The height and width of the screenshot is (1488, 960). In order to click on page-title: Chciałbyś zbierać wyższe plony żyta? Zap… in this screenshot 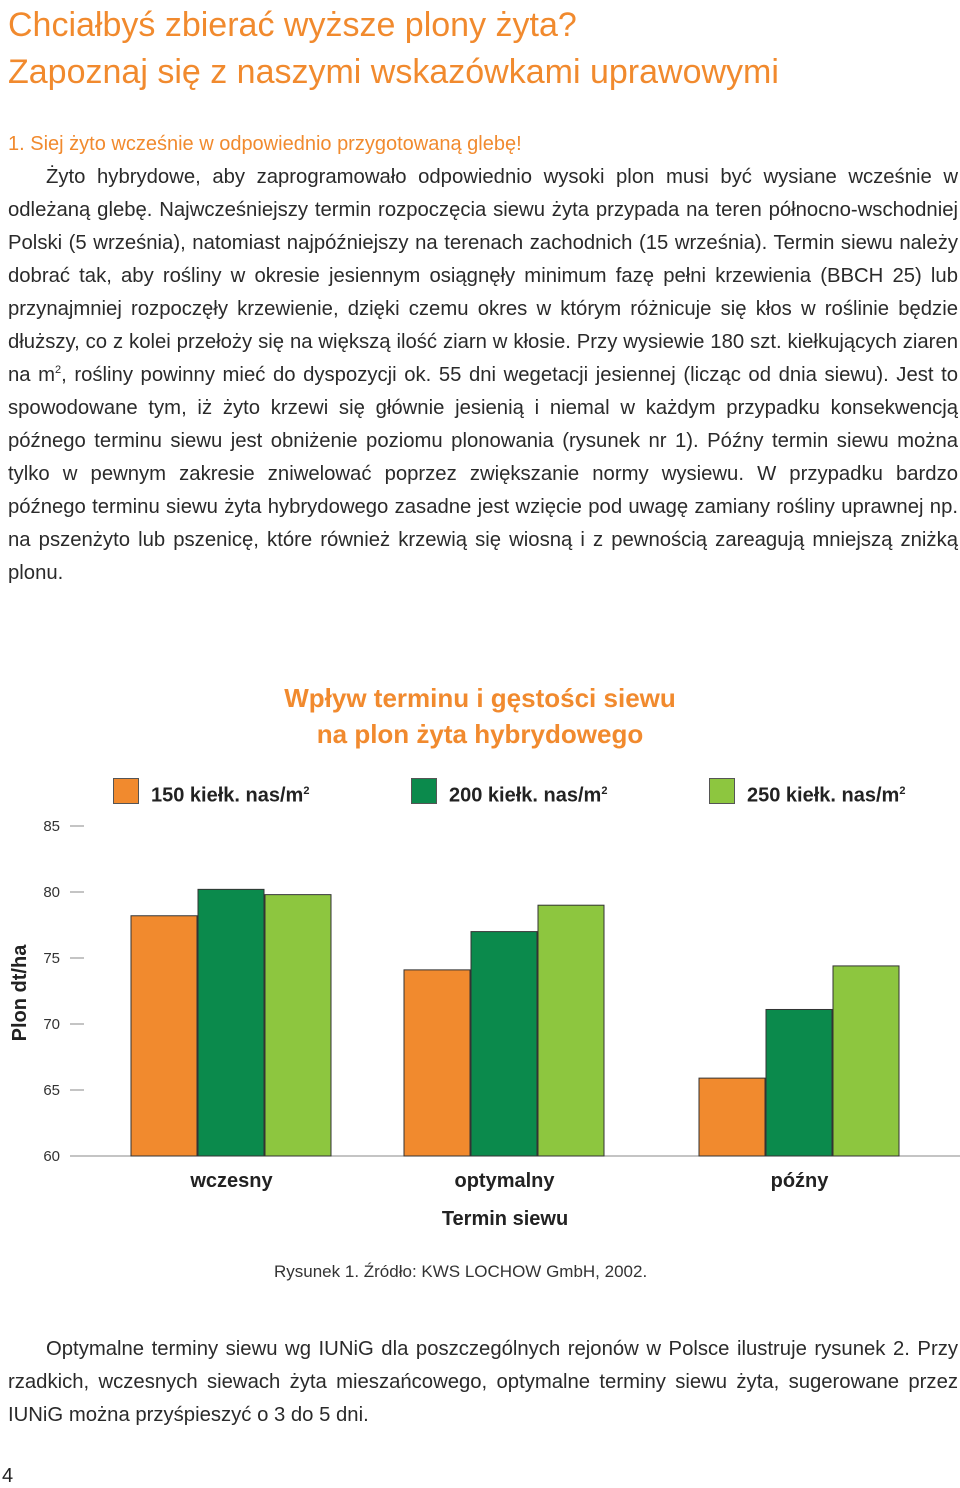, I will do `click(480, 49)`.